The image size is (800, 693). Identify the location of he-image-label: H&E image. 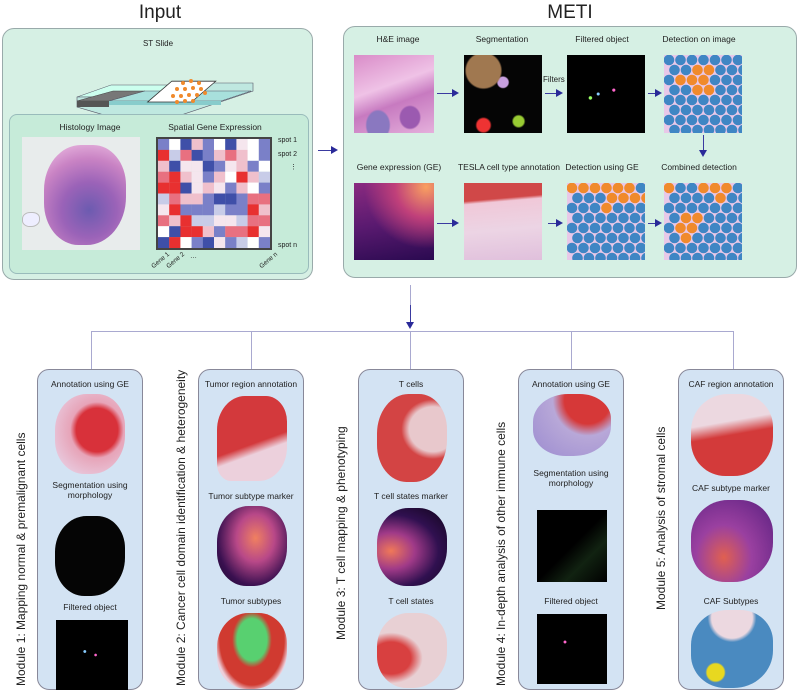
(398, 39).